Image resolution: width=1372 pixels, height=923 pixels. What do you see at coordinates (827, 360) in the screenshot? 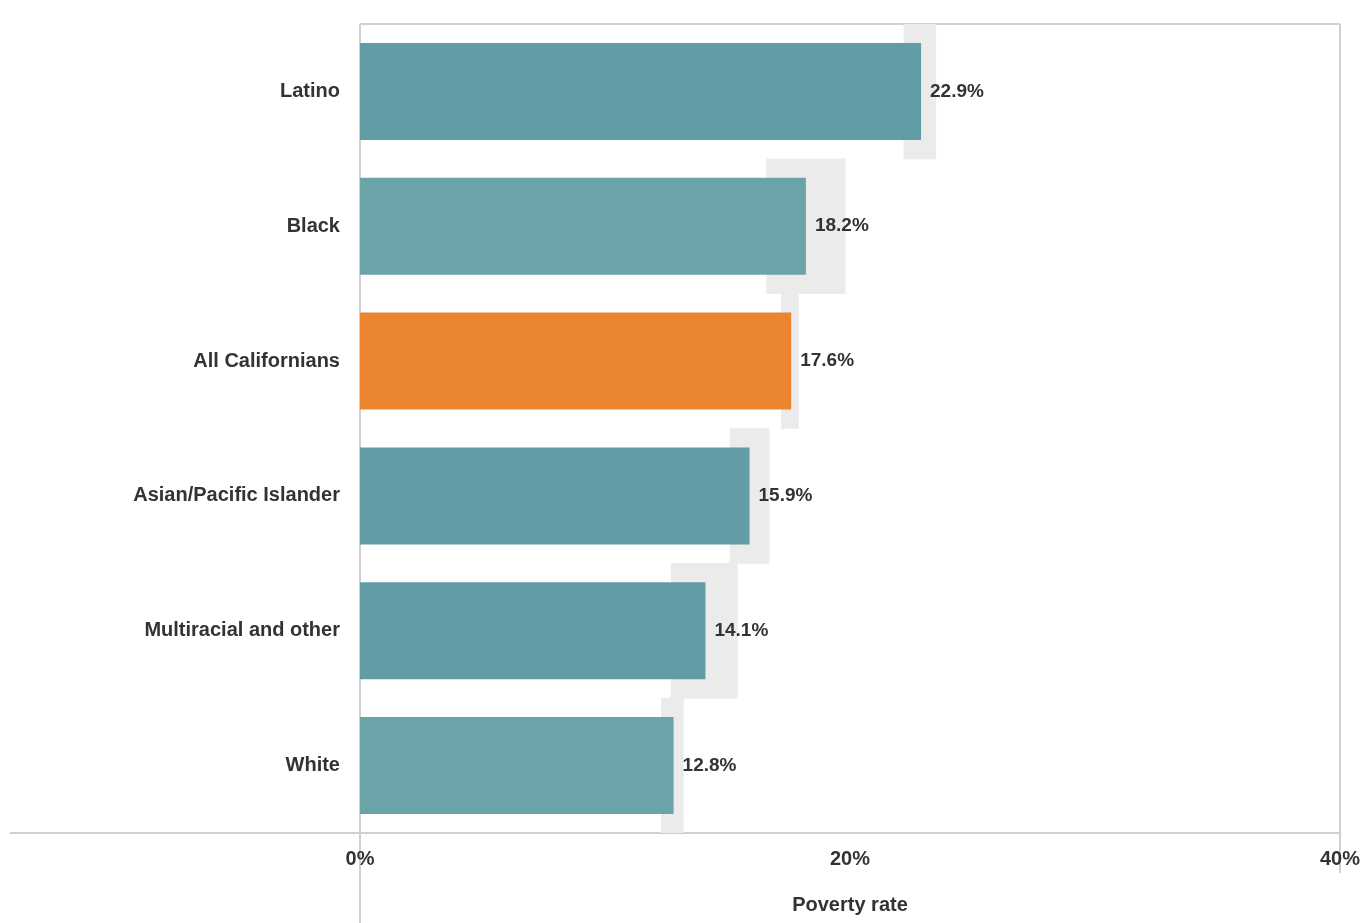
I see `data-label: 17.6%` at bounding box center [827, 360].